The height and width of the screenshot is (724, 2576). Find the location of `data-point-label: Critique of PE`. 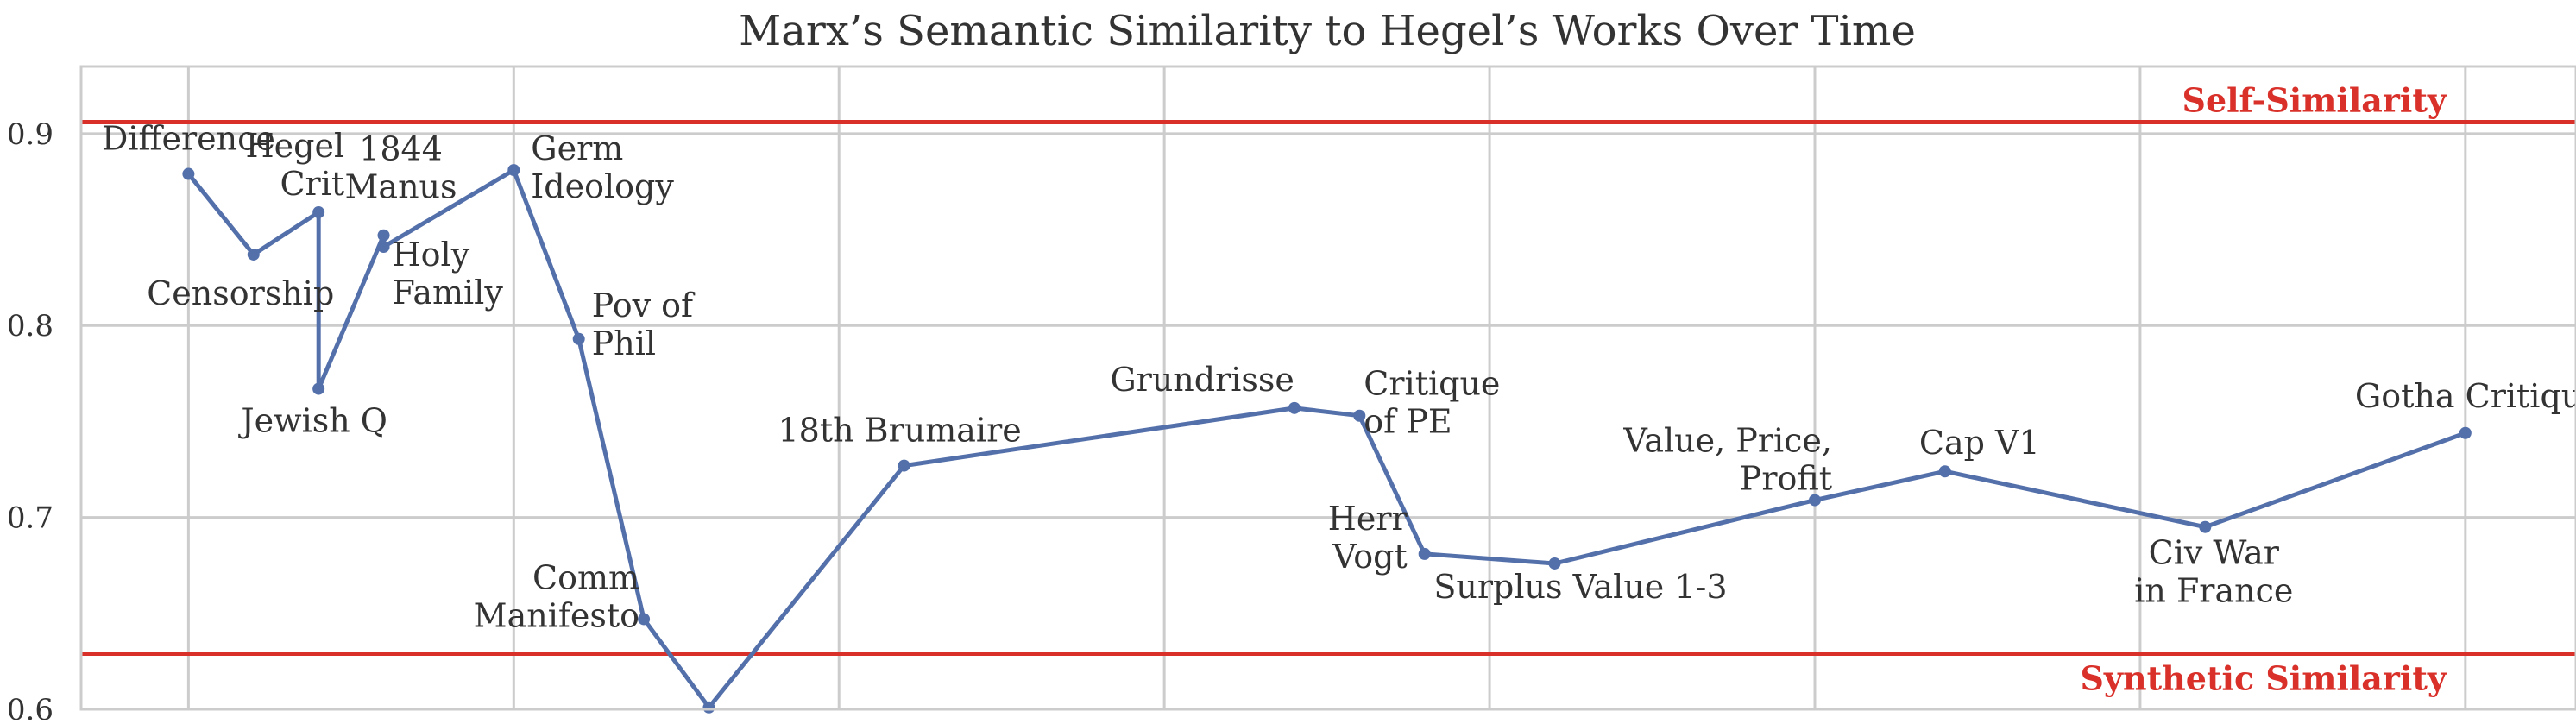

data-point-label: Critique of PE is located at coordinates (1432, 403).